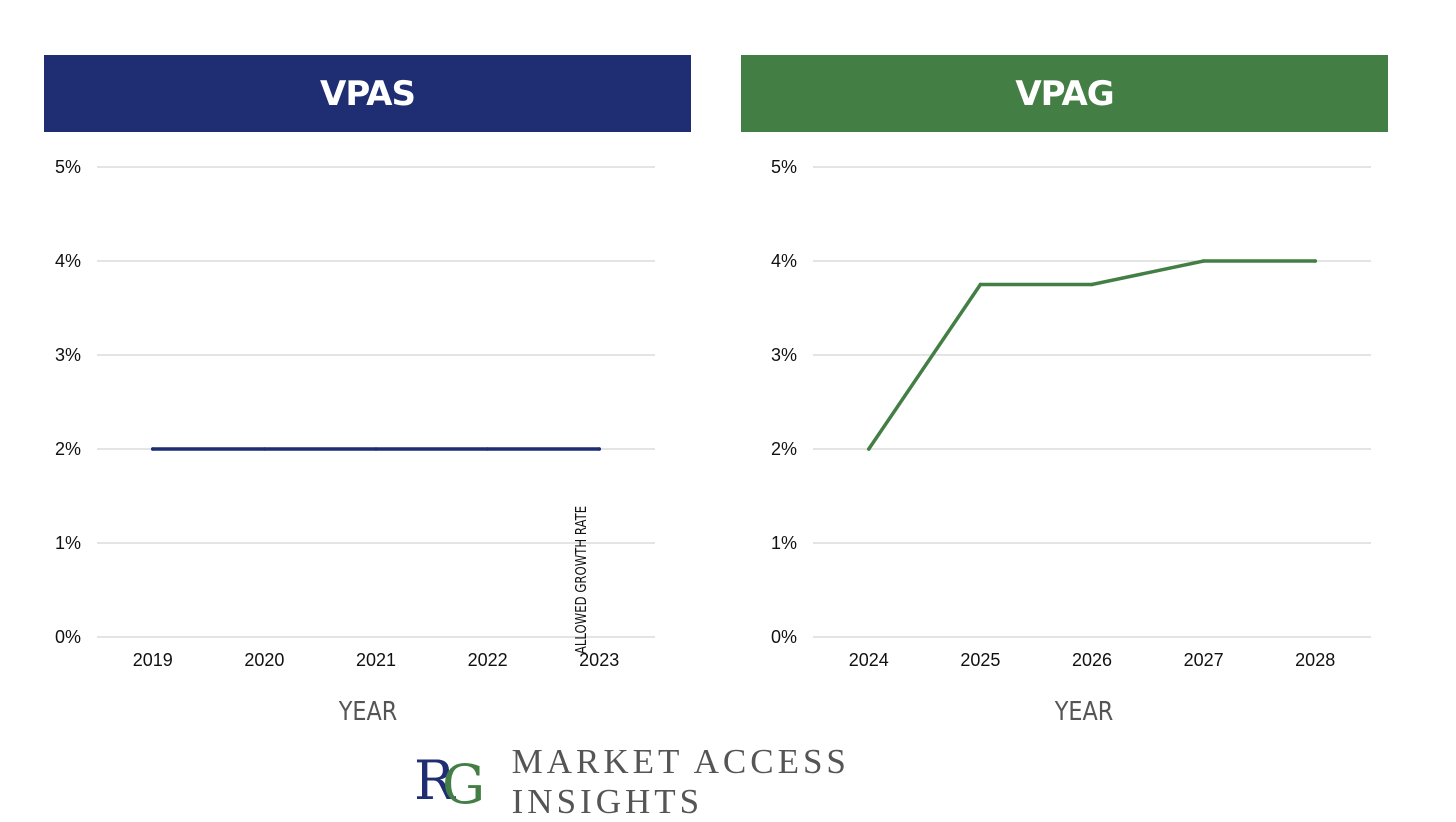  What do you see at coordinates (376, 660) in the screenshot?
I see `x-tick-label: 2021` at bounding box center [376, 660].